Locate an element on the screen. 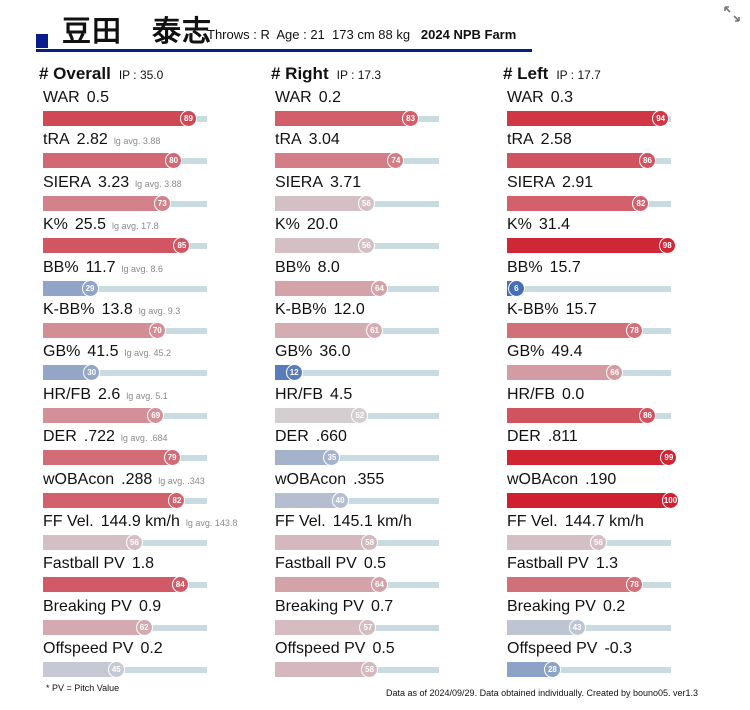  percentile-badge: 40 is located at coordinates (340, 500).